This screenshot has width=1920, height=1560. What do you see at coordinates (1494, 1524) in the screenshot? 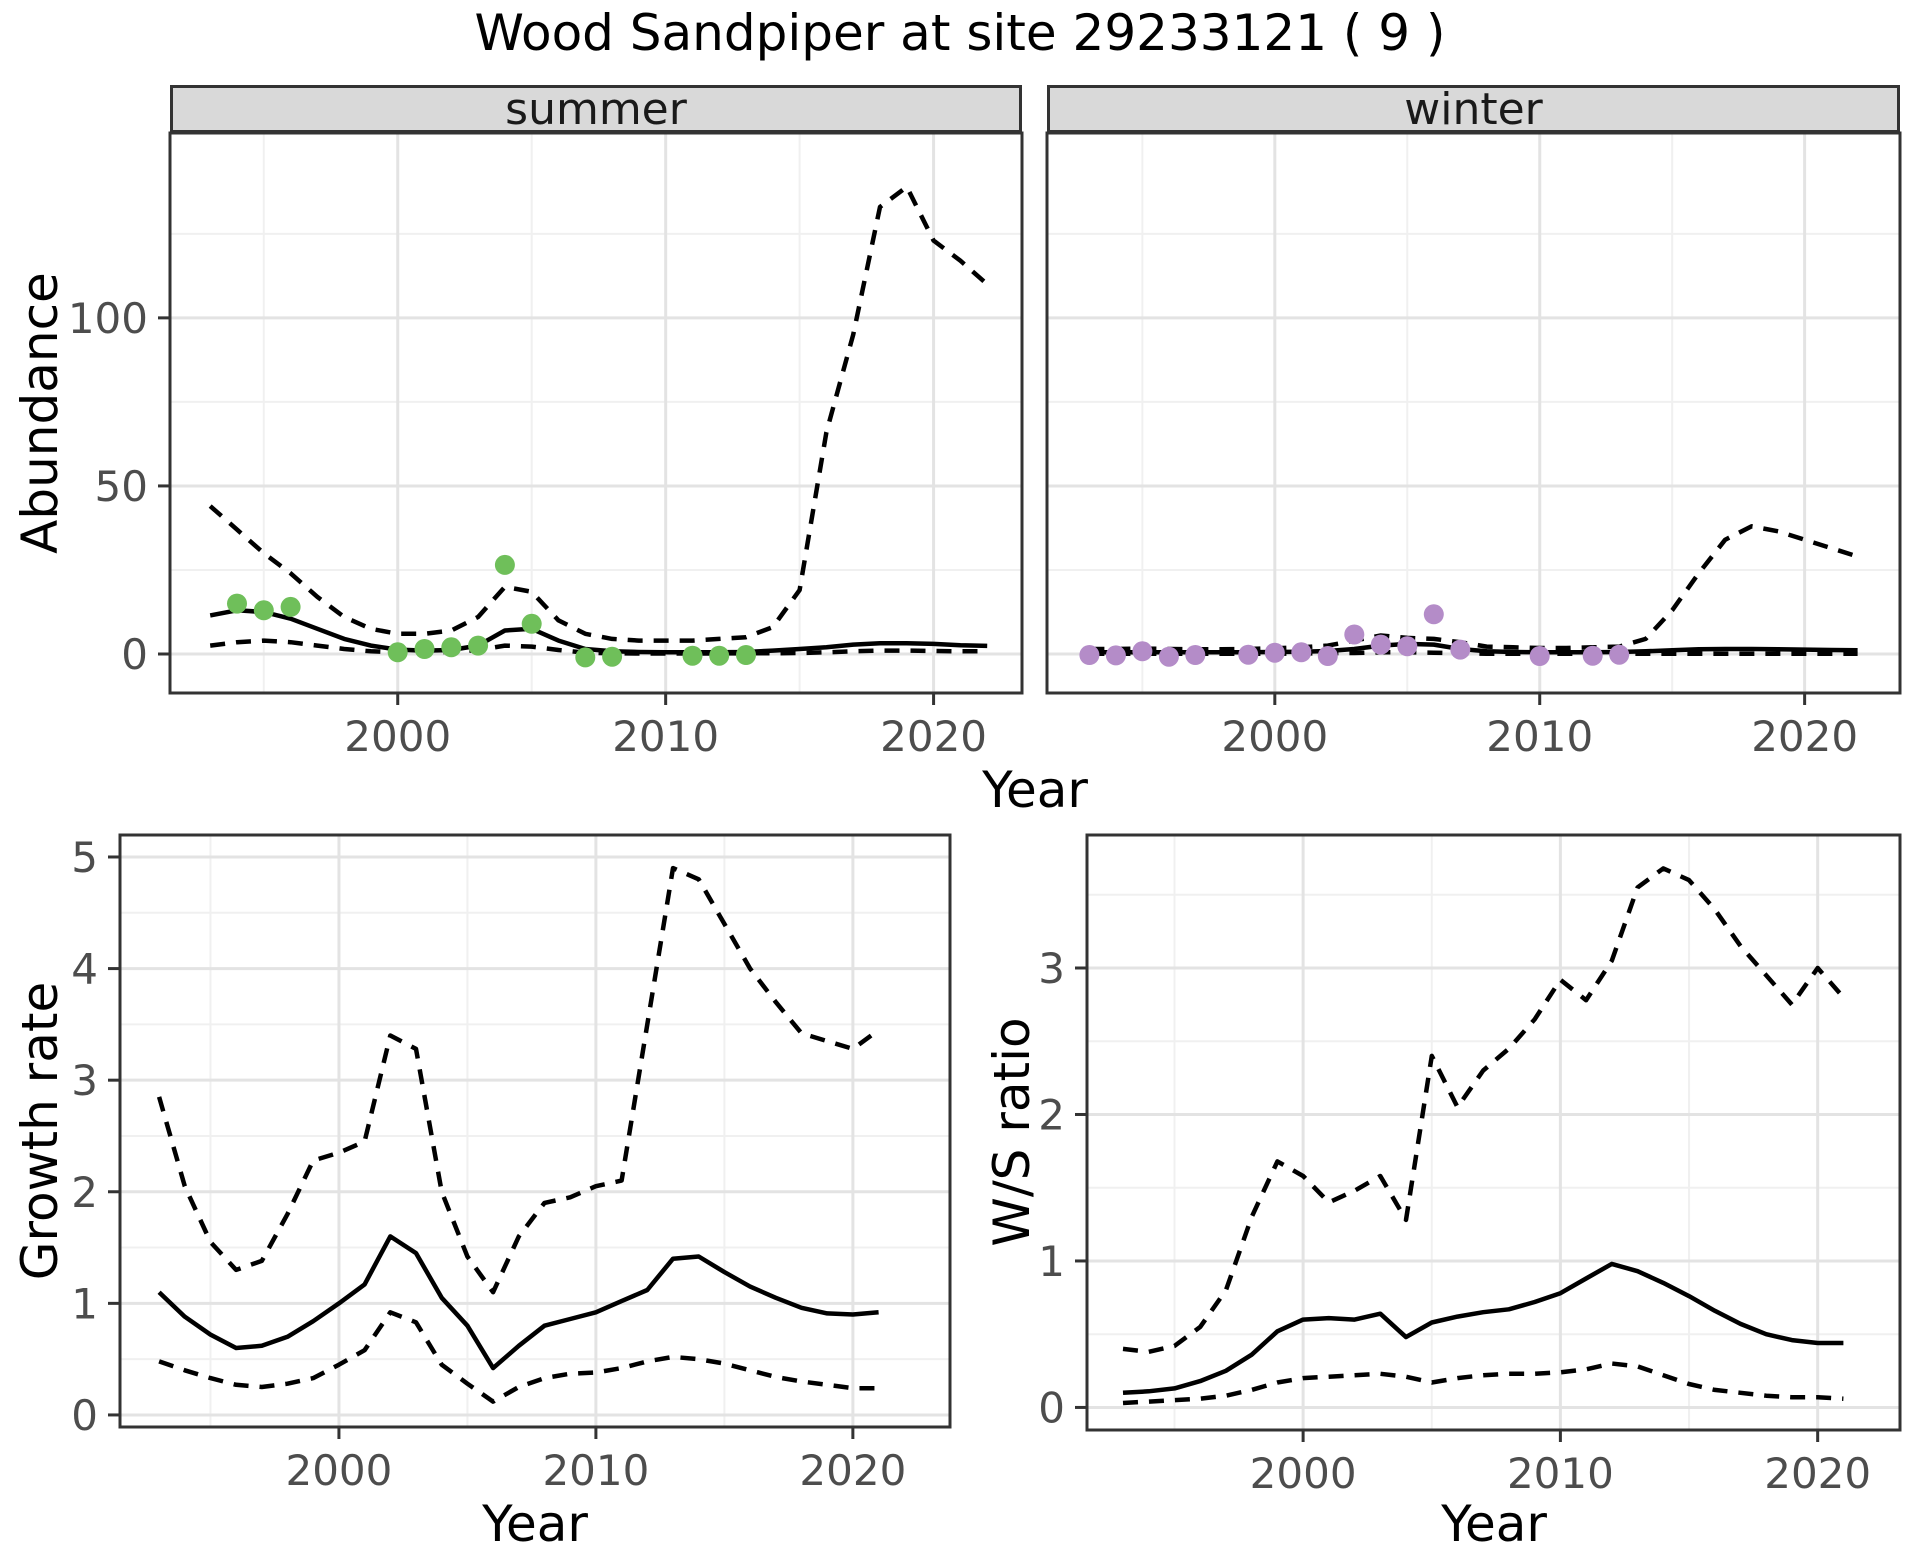
I see `ws-year-axis-title: Year` at bounding box center [1494, 1524].